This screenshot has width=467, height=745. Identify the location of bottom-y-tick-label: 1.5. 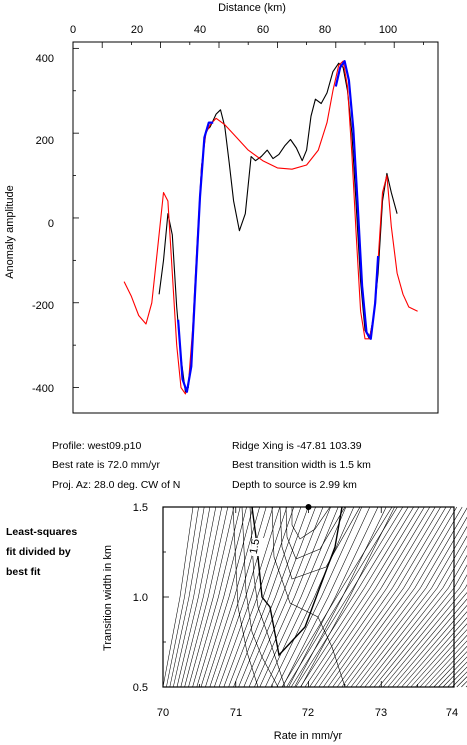
(140, 508).